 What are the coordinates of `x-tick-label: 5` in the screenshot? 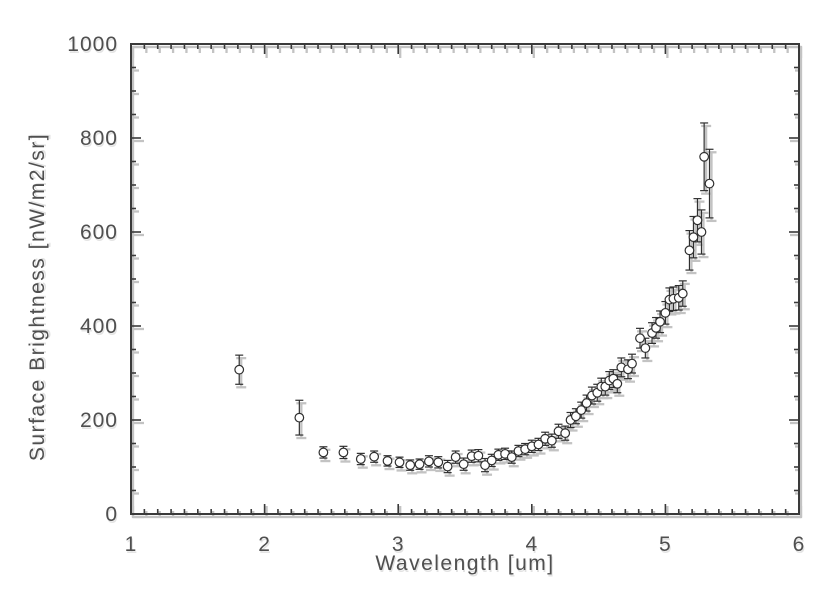 It's located at (665, 544).